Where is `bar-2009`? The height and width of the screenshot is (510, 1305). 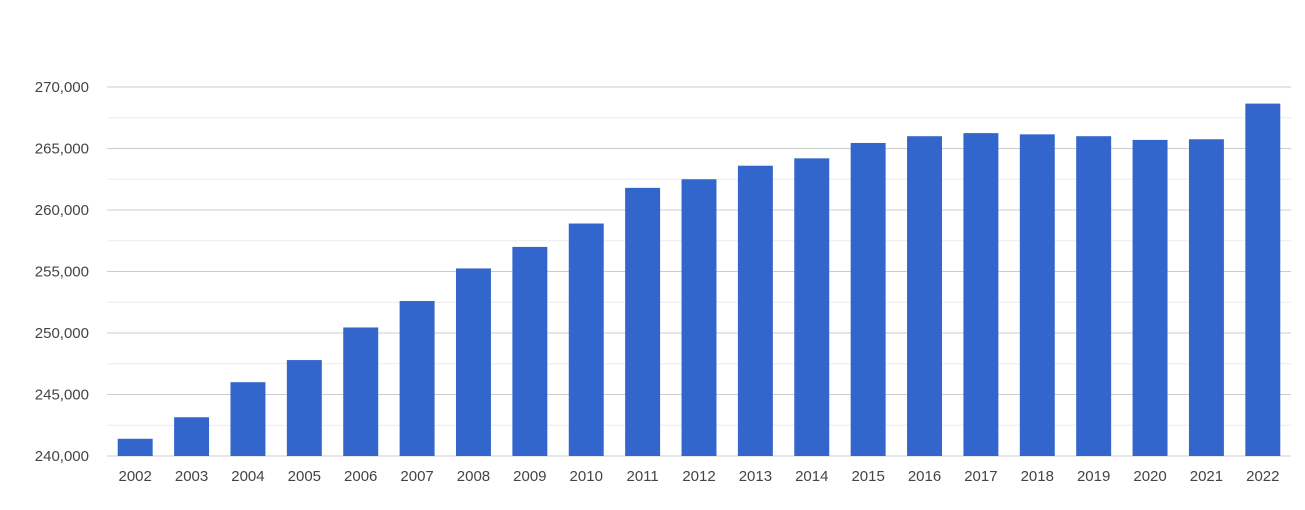
bar-2009 is located at coordinates (530, 351).